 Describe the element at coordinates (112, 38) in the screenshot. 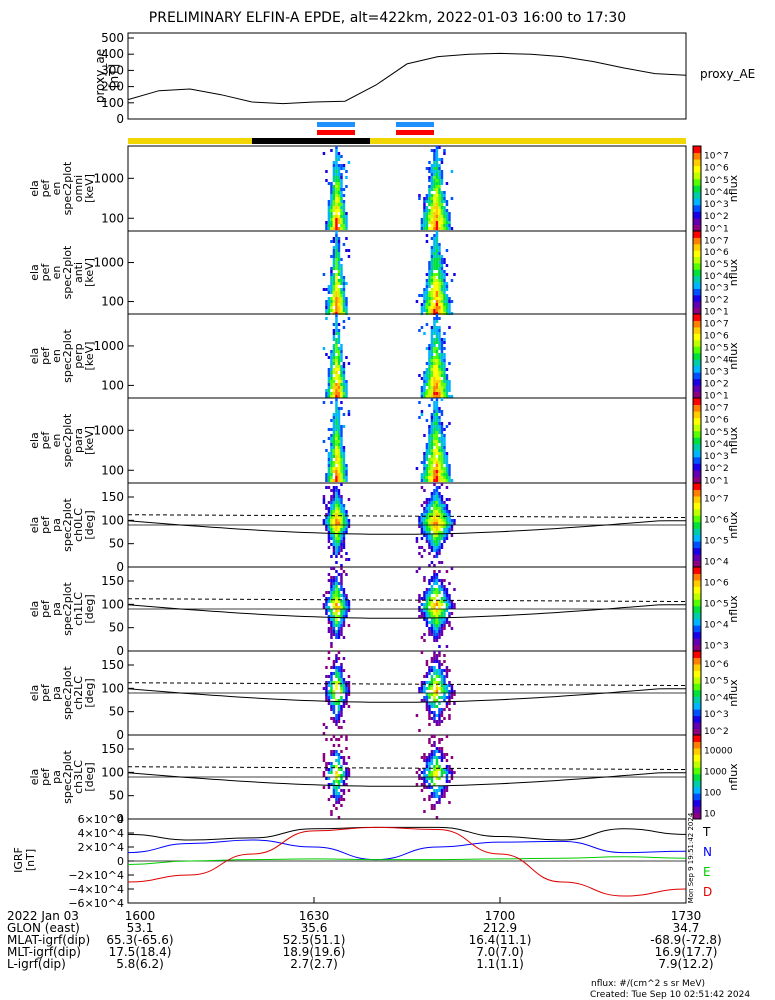

I see `proxy-ae-ytick-label: 500` at that location.